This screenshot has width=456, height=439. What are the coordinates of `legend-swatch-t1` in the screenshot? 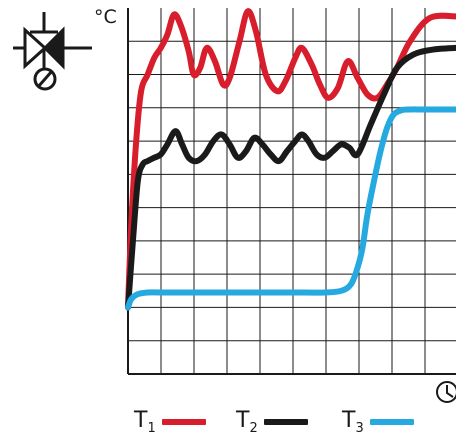 It's located at (183, 422).